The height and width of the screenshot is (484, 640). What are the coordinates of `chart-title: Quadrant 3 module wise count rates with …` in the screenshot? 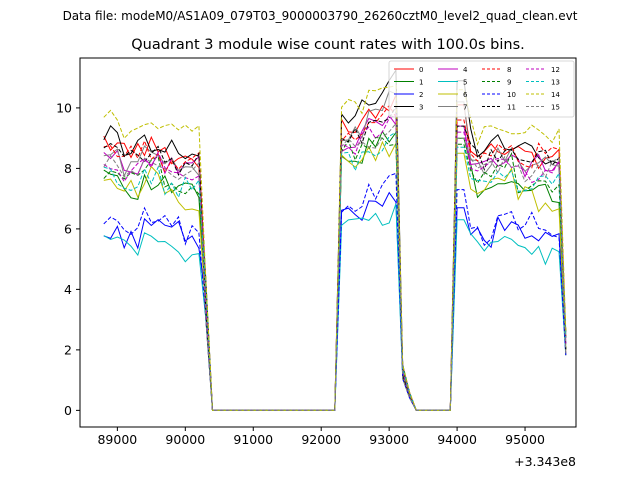 It's located at (328, 45).